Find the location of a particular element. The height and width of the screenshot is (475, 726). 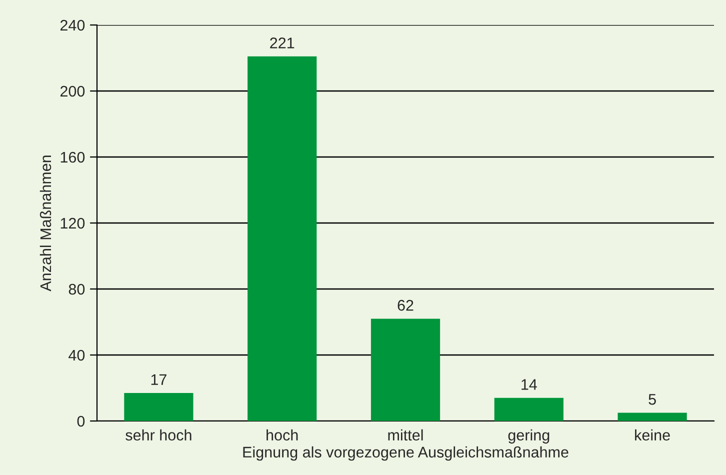

x-tick-label: gering is located at coordinates (529, 436).